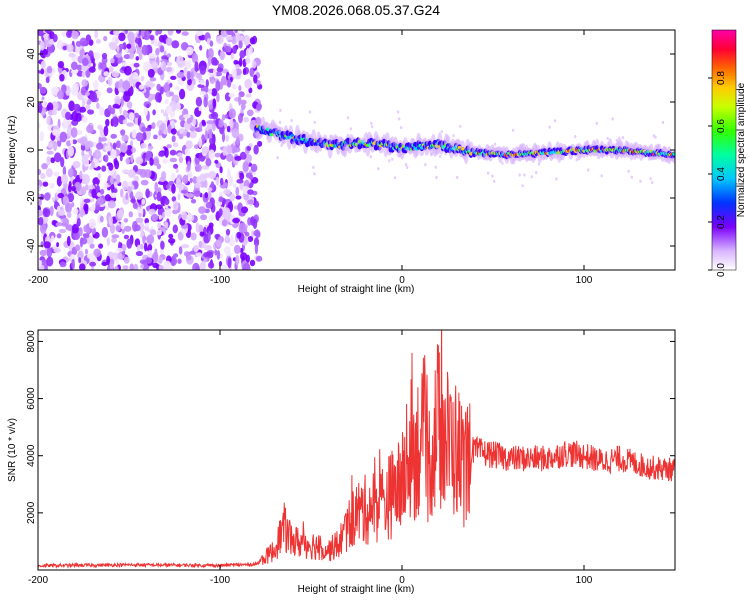 The width and height of the screenshot is (750, 600). I want to click on ridge-cell, so click(463, 149).